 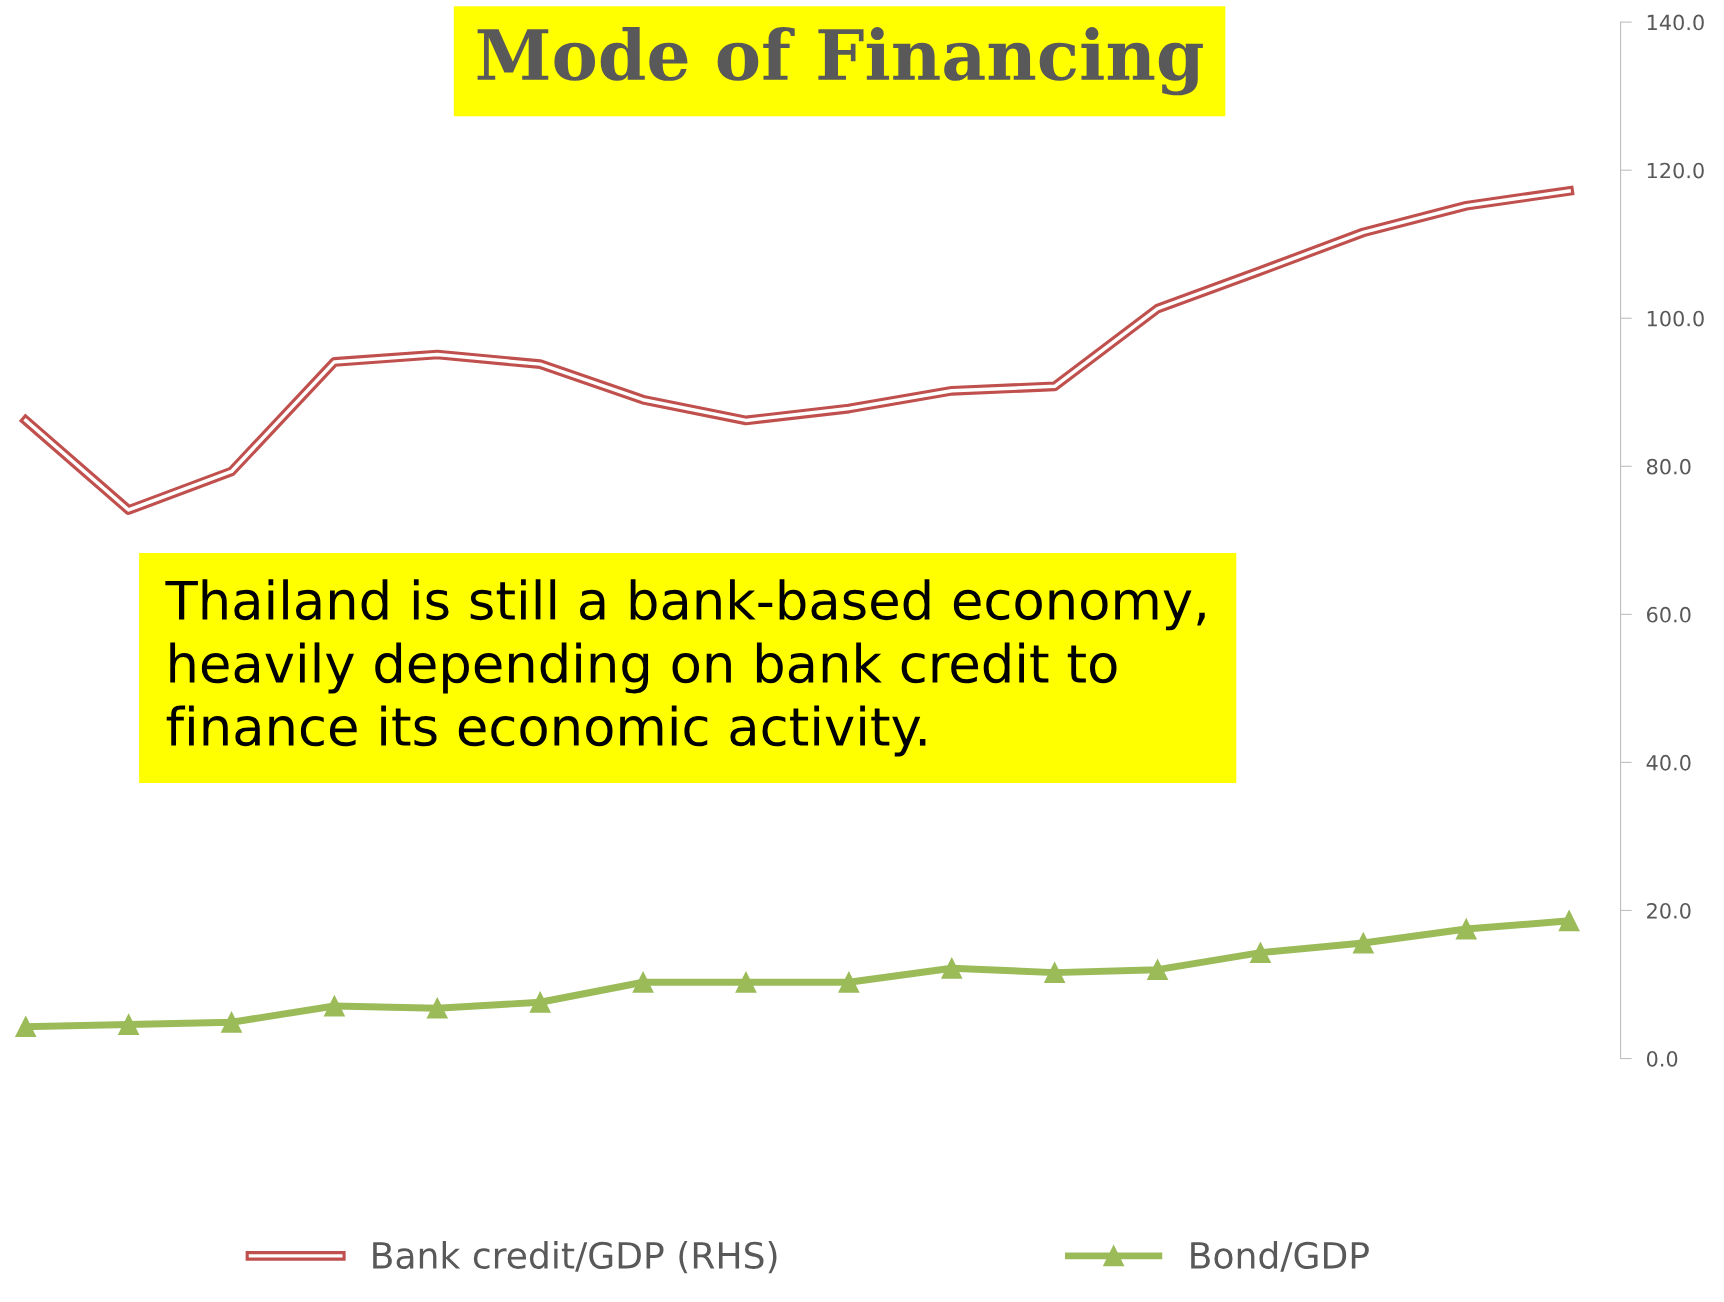 I want to click on annotation: Thailand is still a bank-based economy, heavily depending on bank credit to finance its economic activity., so click(x=685, y=668).